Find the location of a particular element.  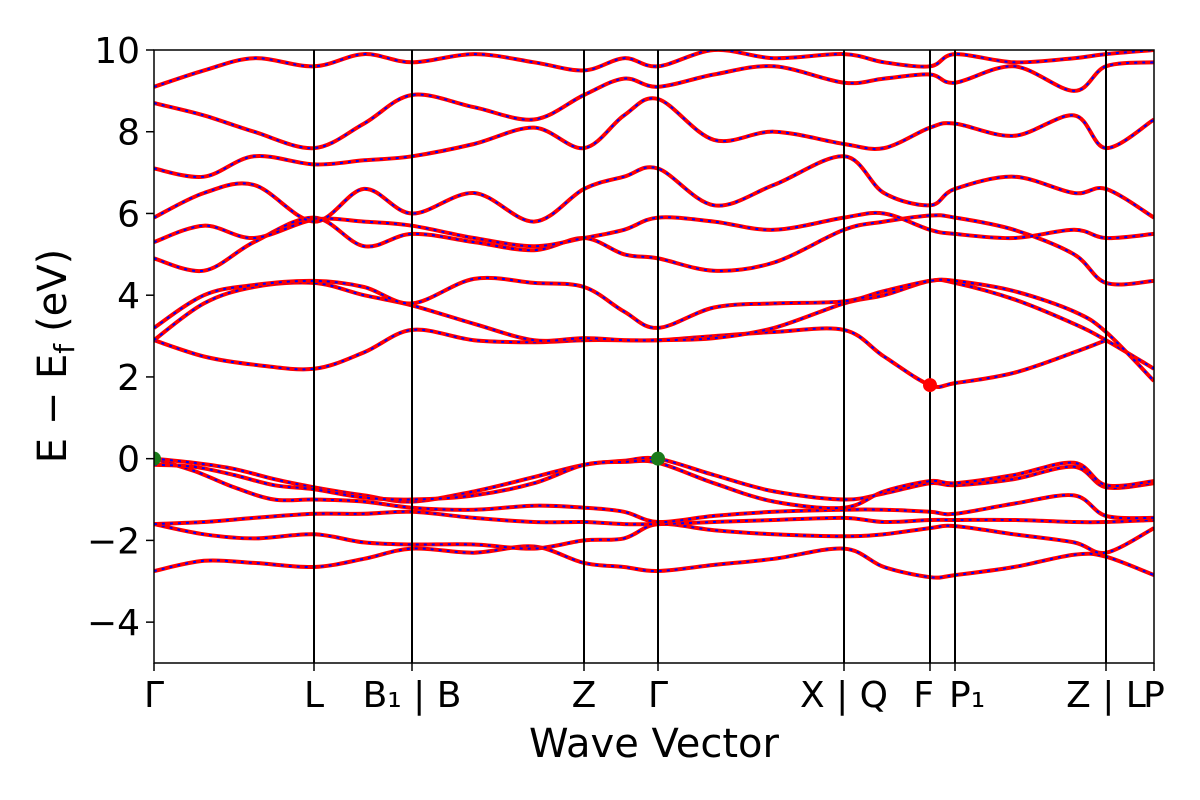

y-tick-label: −4 is located at coordinates (113, 623).